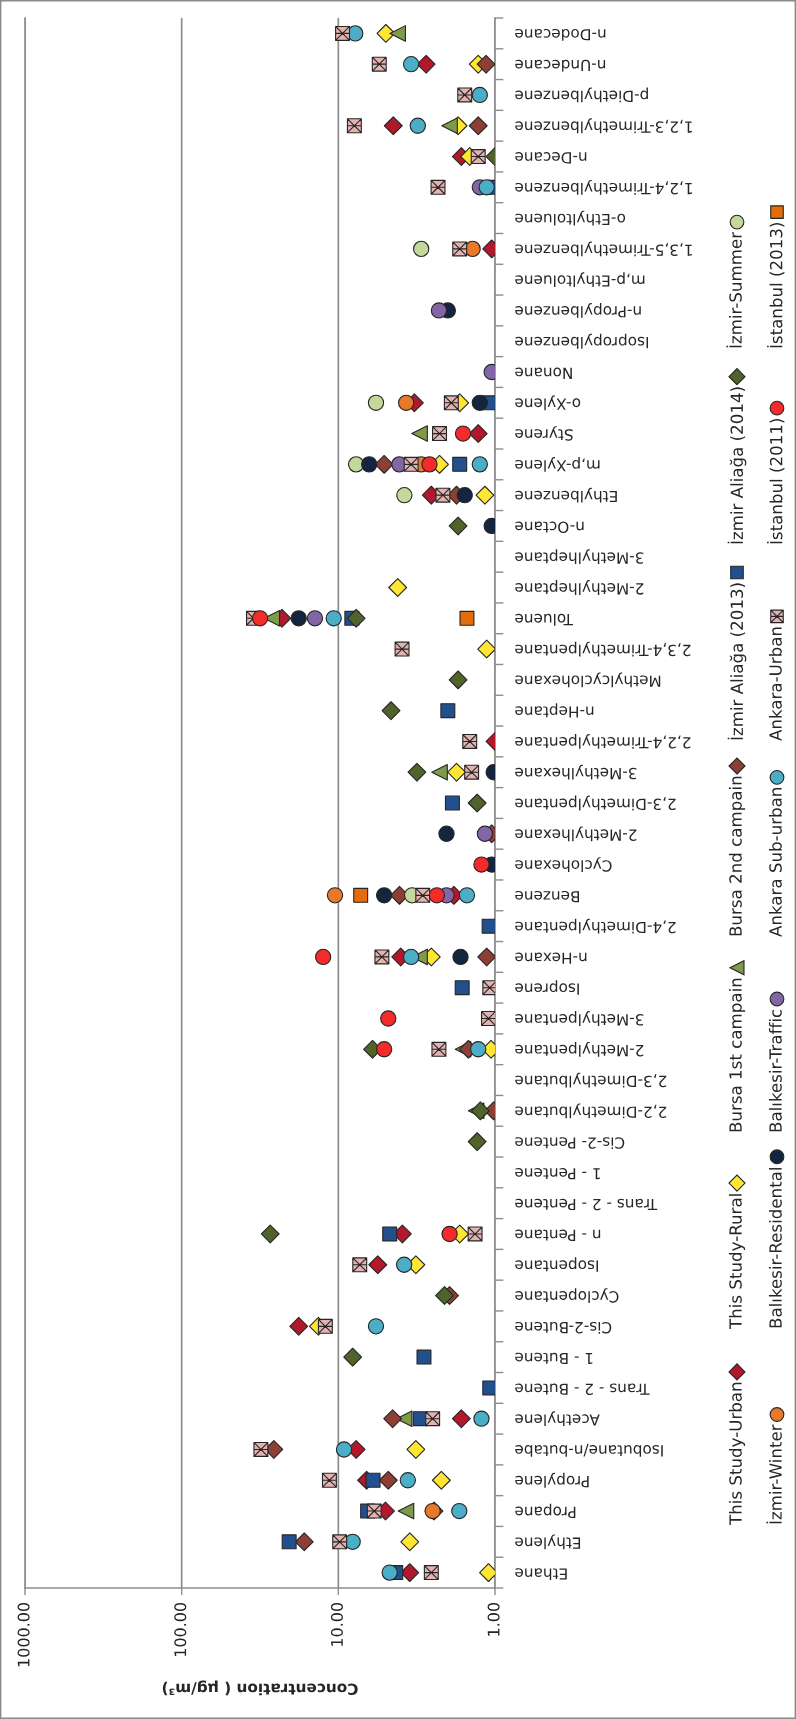  I want to click on legend-label: Balıkesir-Residental, so click(775, 1248).